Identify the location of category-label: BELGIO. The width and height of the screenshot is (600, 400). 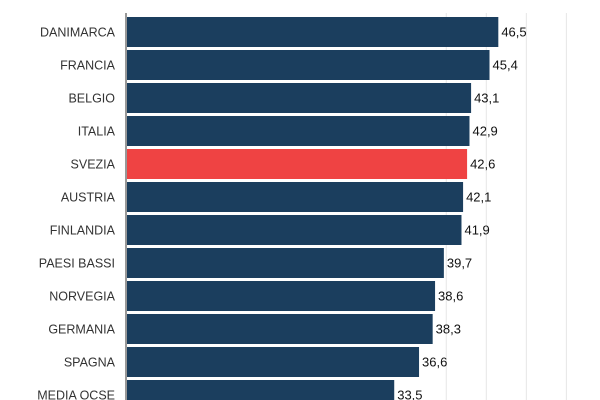
(91, 98).